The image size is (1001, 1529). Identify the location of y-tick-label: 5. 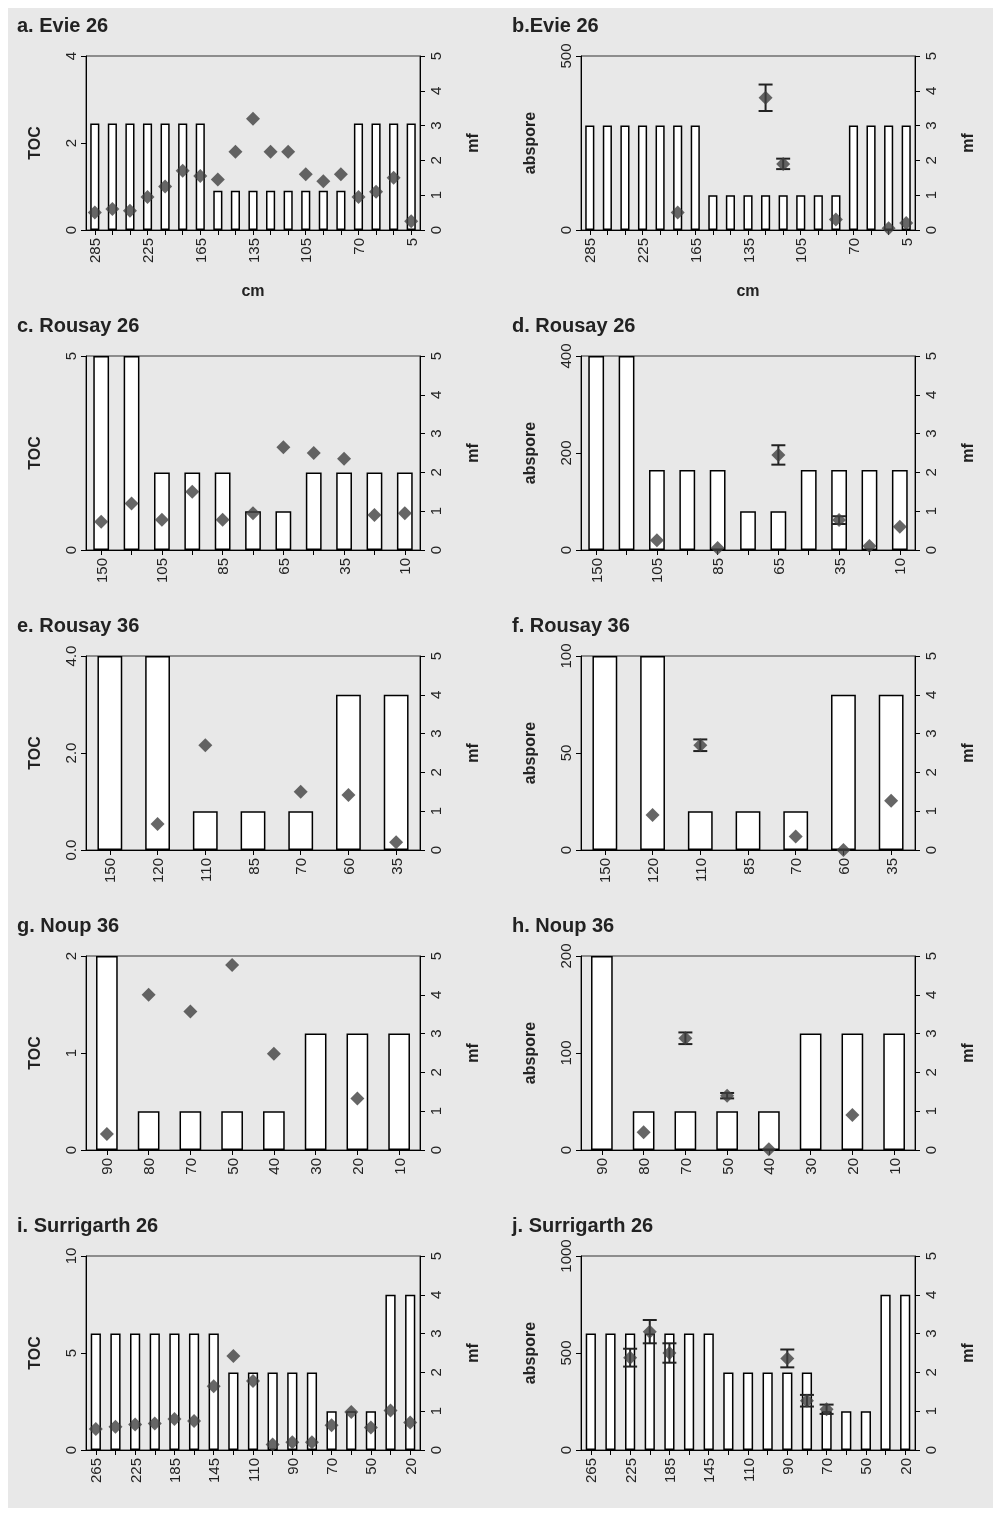
(70, 1353).